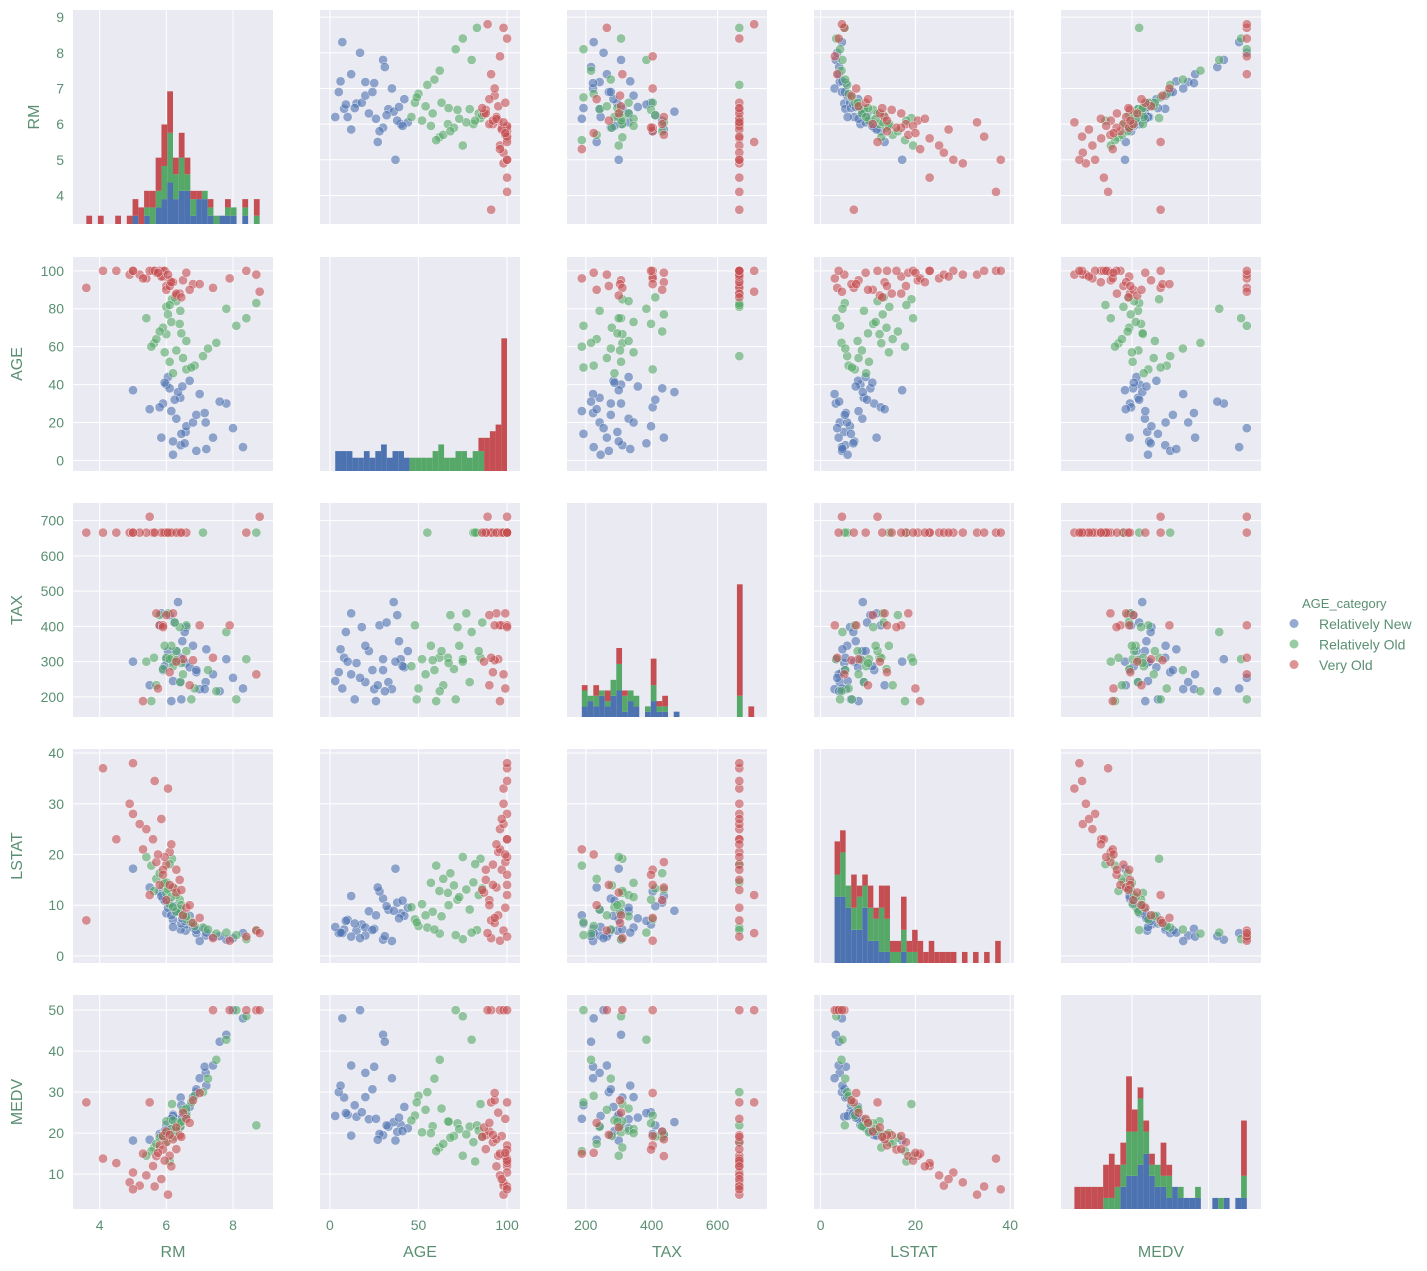 This screenshot has height=1271, width=1427. Describe the element at coordinates (667, 117) in the screenshot. I see `panel-rm-vs-tax` at that location.